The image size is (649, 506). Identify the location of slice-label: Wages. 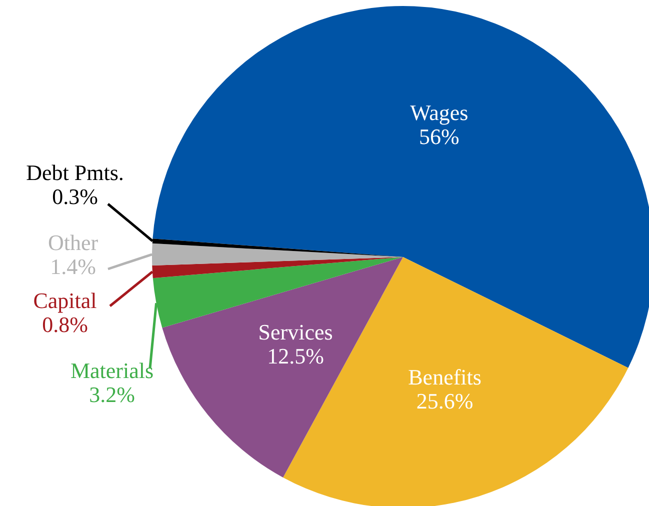
(439, 112).